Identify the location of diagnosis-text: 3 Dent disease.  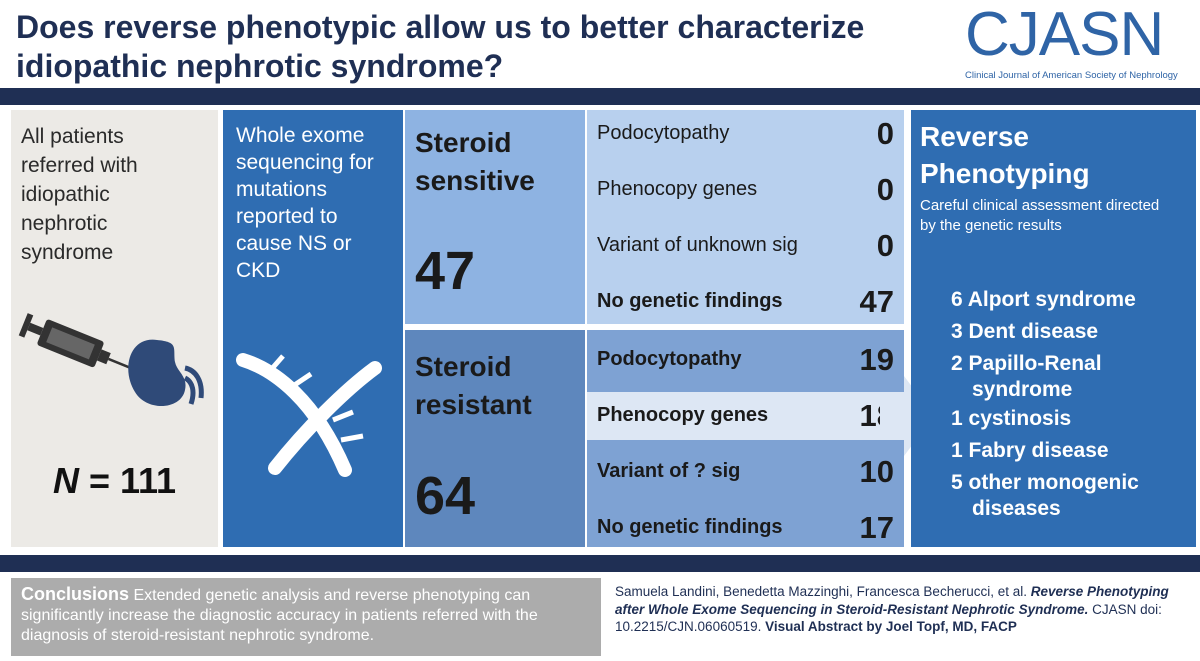
(1025, 331).